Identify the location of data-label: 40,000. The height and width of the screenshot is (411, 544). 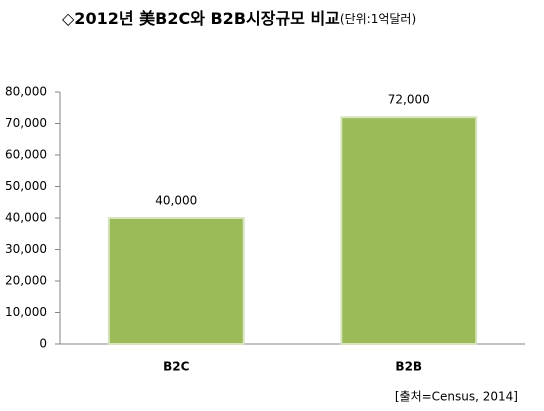
(176, 201).